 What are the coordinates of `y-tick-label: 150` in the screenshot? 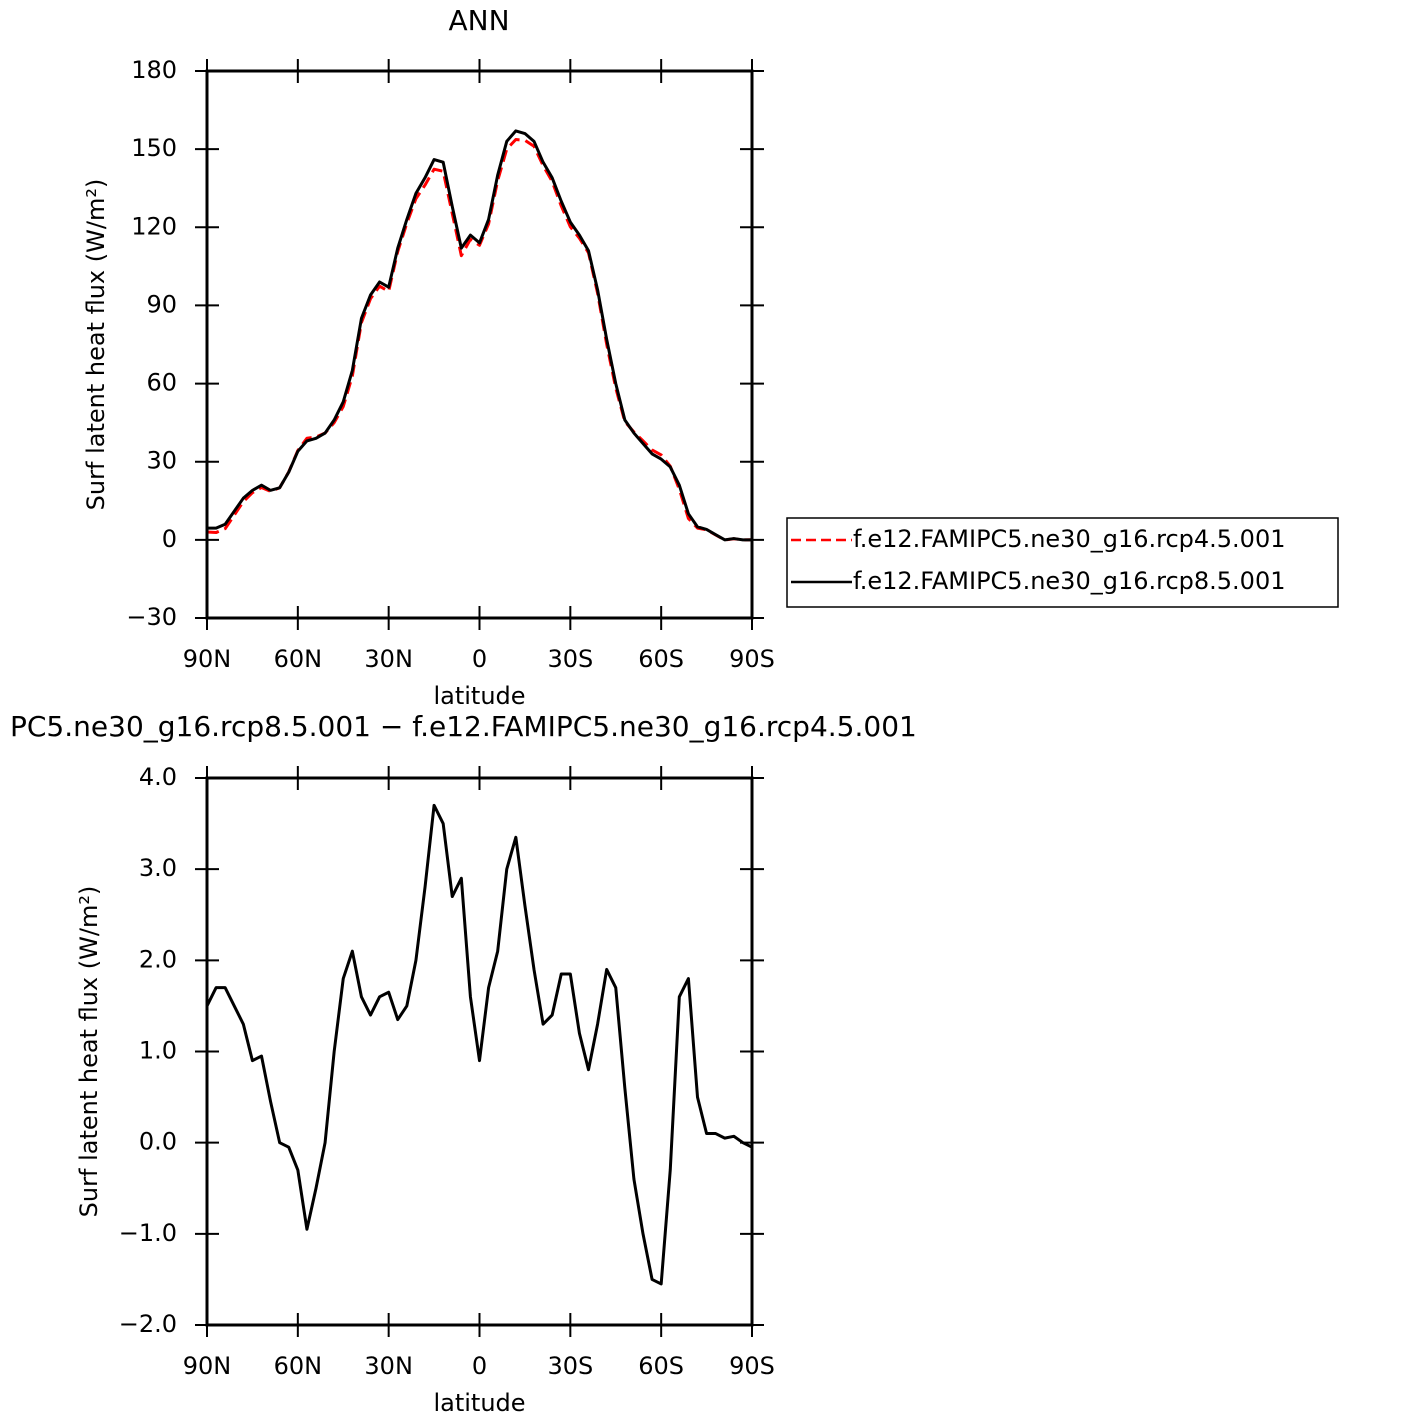 It's located at (154, 148).